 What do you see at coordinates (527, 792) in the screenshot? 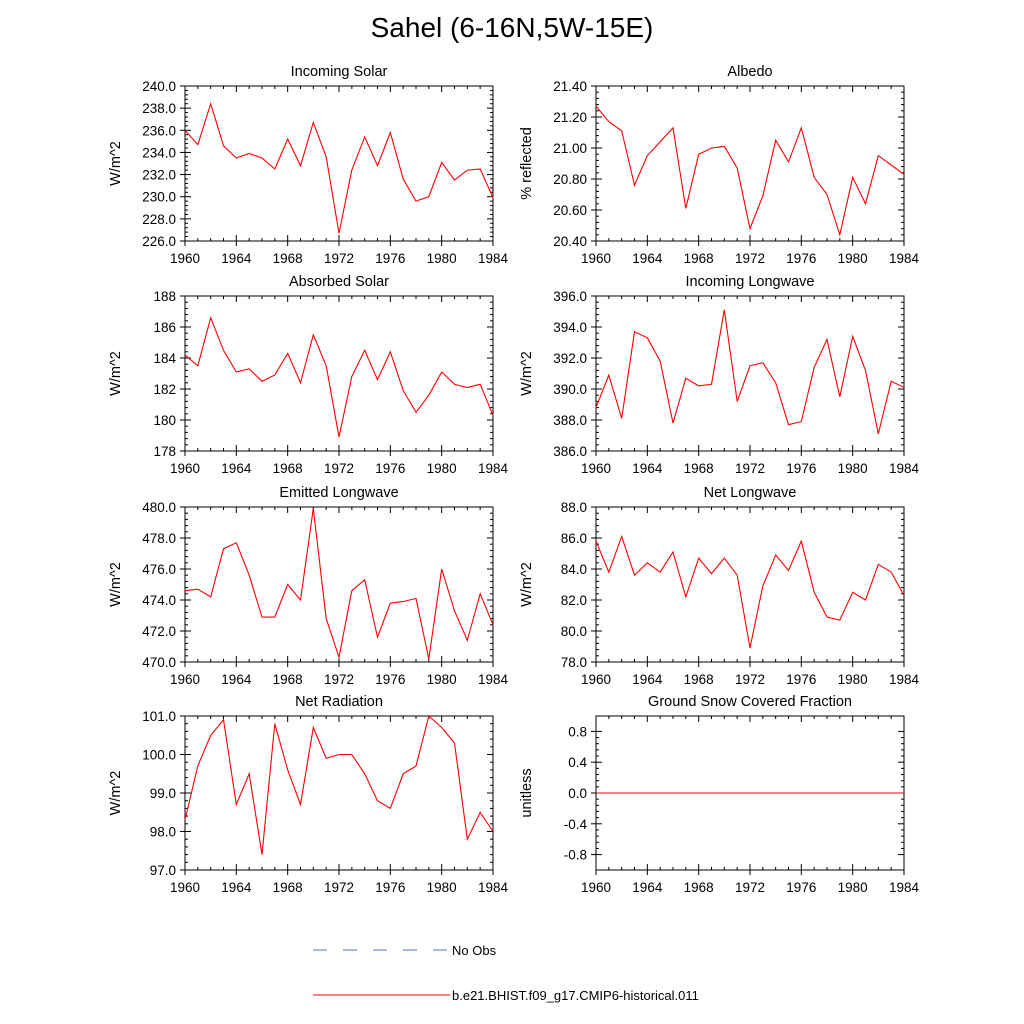
I see `y-axis-label: unitless` at bounding box center [527, 792].